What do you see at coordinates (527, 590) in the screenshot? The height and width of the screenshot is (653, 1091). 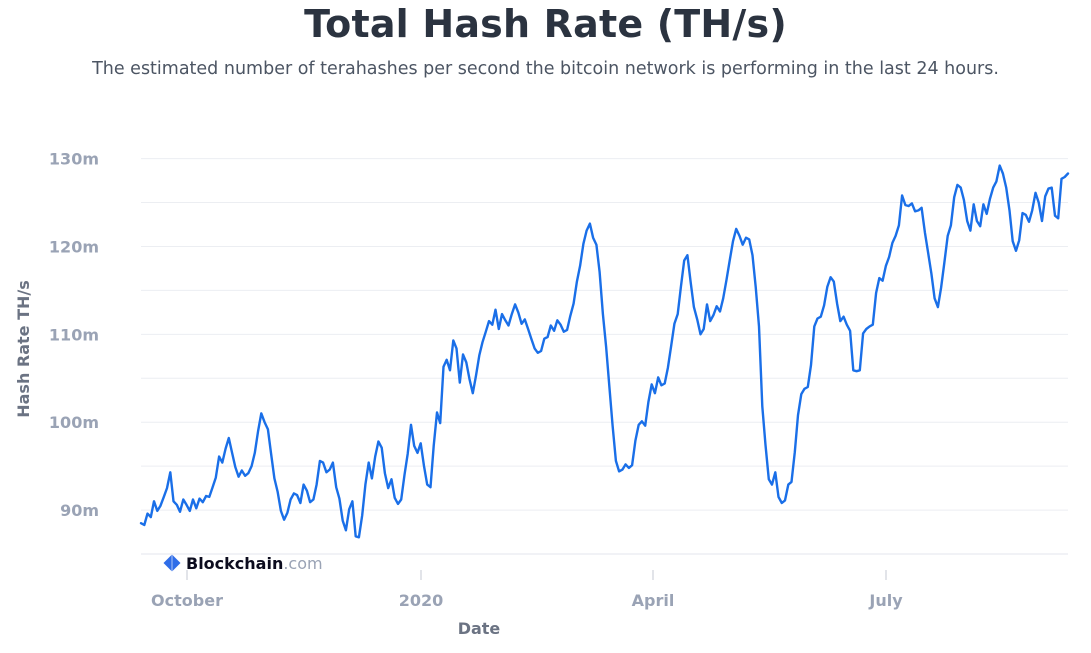 I see `x-axis-ticks: October 2020 April July` at bounding box center [527, 590].